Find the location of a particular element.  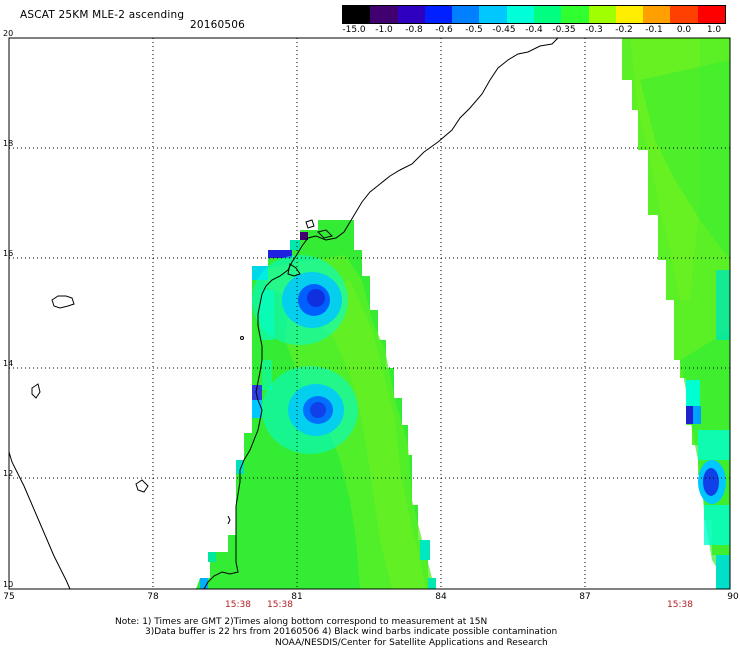

lon-label-78: 78 is located at coordinates (153, 597).